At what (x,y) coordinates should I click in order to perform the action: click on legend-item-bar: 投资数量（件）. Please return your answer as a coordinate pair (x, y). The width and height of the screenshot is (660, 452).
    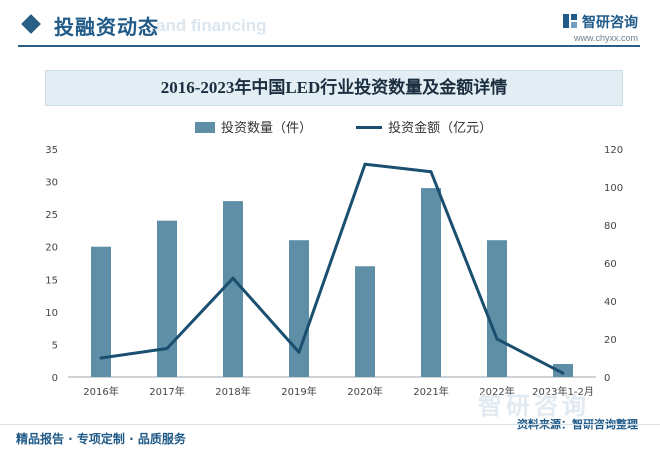
    Looking at the image, I should click on (253, 126).